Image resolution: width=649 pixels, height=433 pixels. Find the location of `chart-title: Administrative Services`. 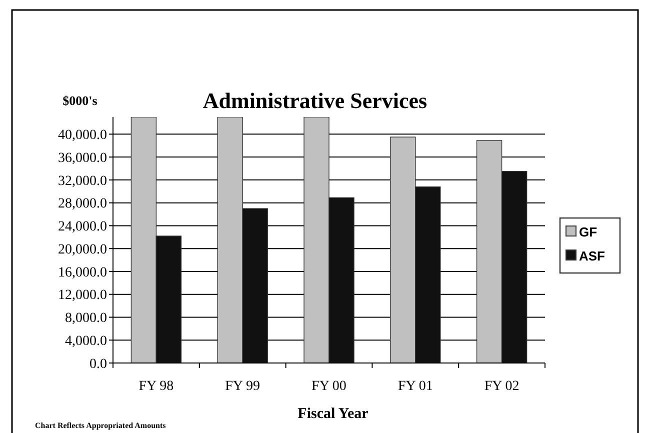

chart-title: Administrative Services is located at coordinates (315, 100).